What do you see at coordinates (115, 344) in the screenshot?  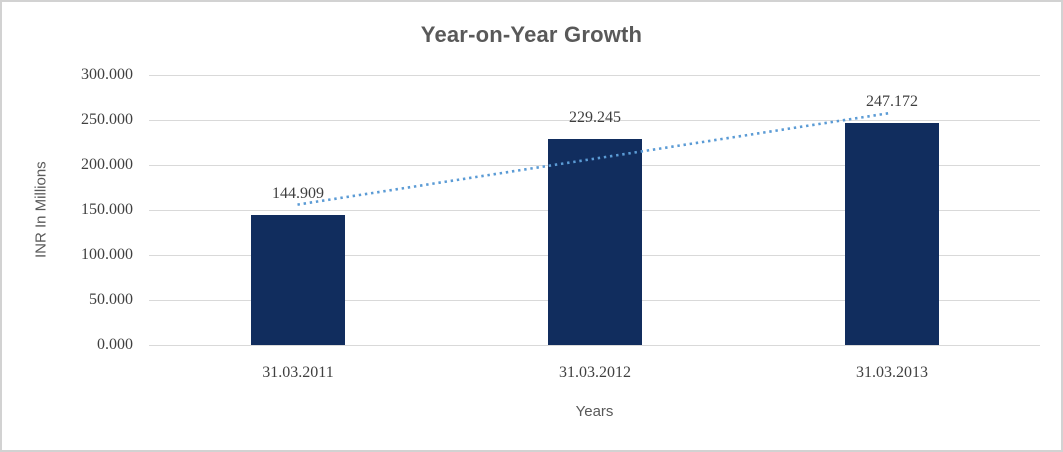 I see `y-tick-label: 0.000` at bounding box center [115, 344].